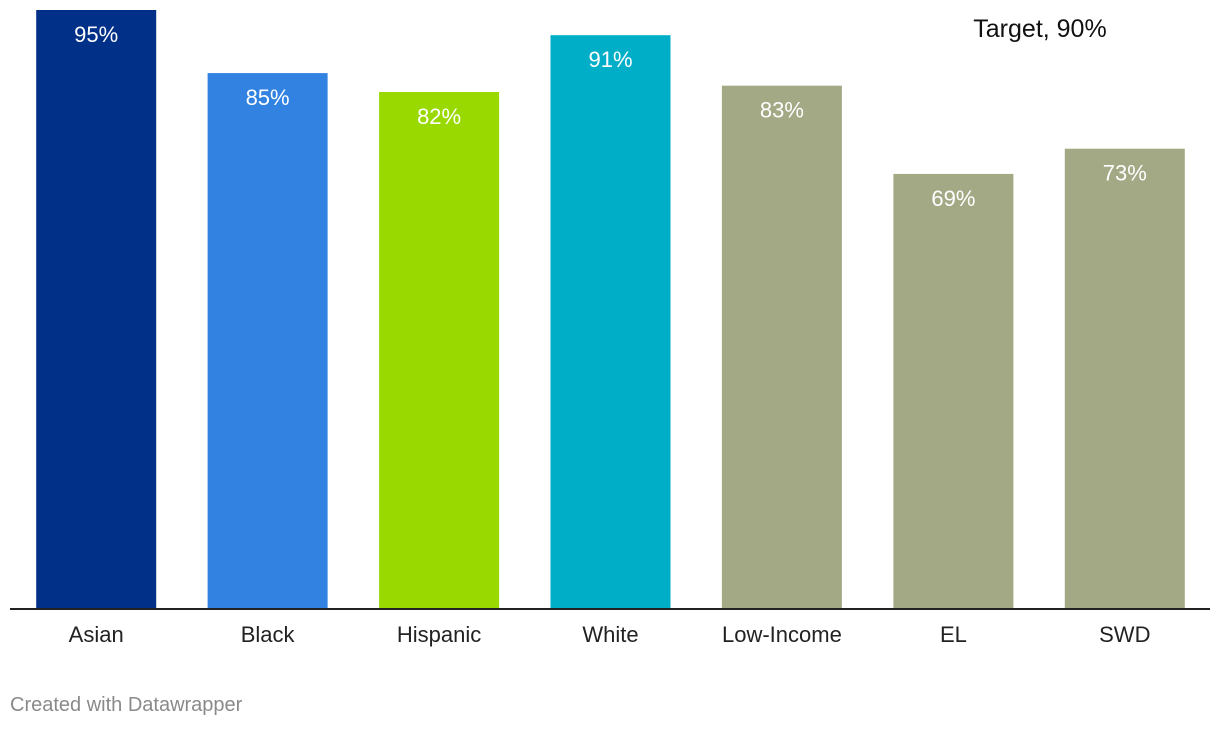 This screenshot has height=730, width=1220. What do you see at coordinates (267, 341) in the screenshot?
I see `bar-black` at bounding box center [267, 341].